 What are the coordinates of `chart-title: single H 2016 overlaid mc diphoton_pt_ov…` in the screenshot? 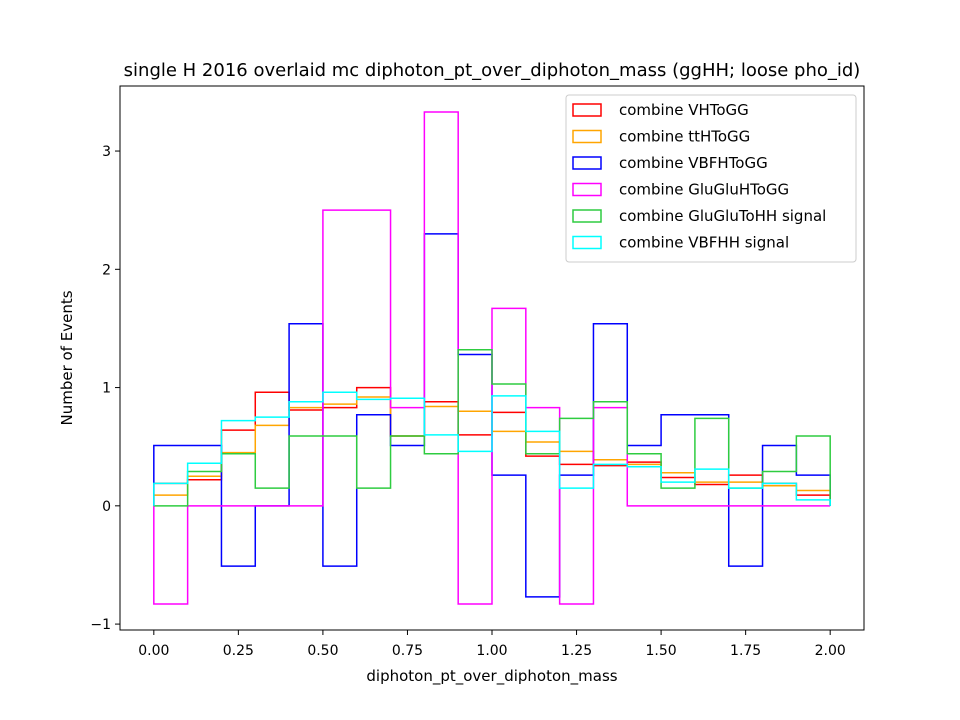 It's located at (492, 70).